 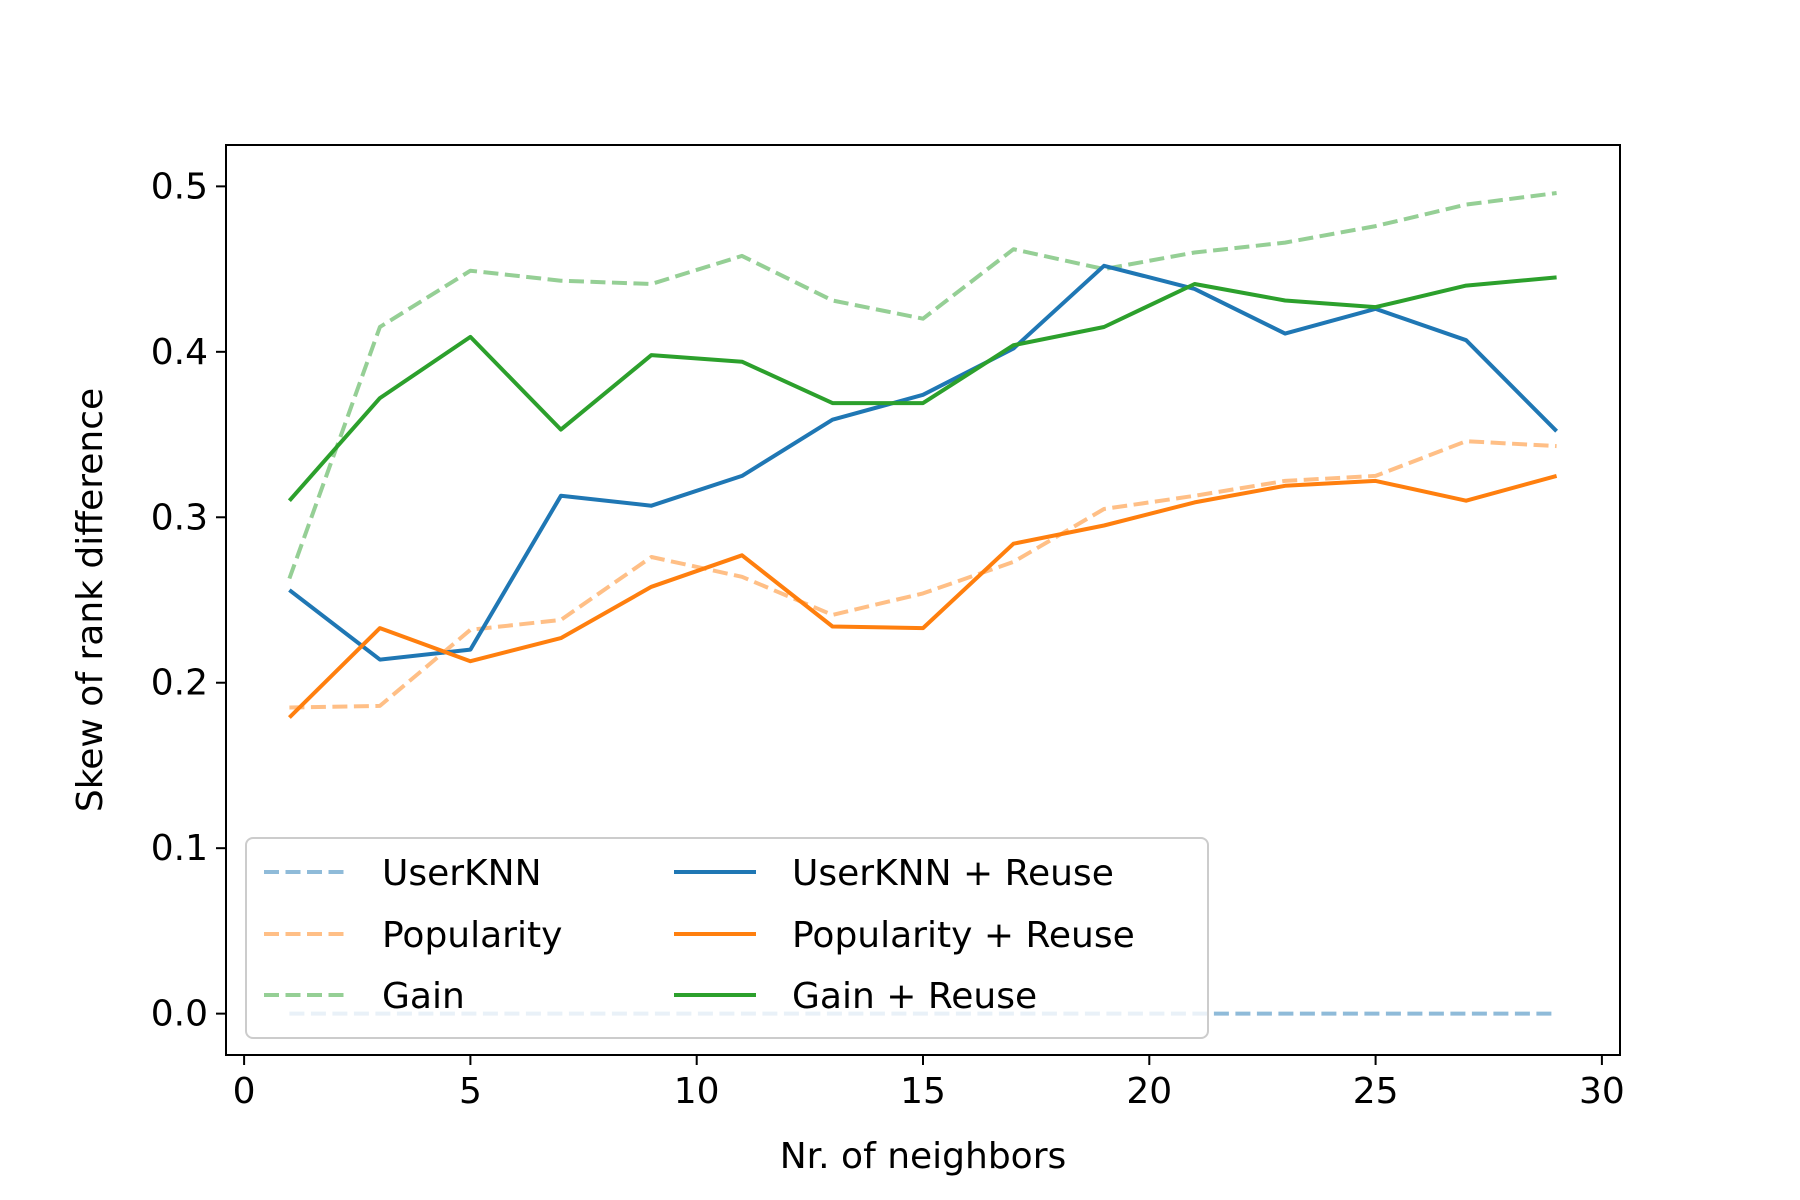 What do you see at coordinates (923, 1091) in the screenshot?
I see `x-tick-label: 15` at bounding box center [923, 1091].